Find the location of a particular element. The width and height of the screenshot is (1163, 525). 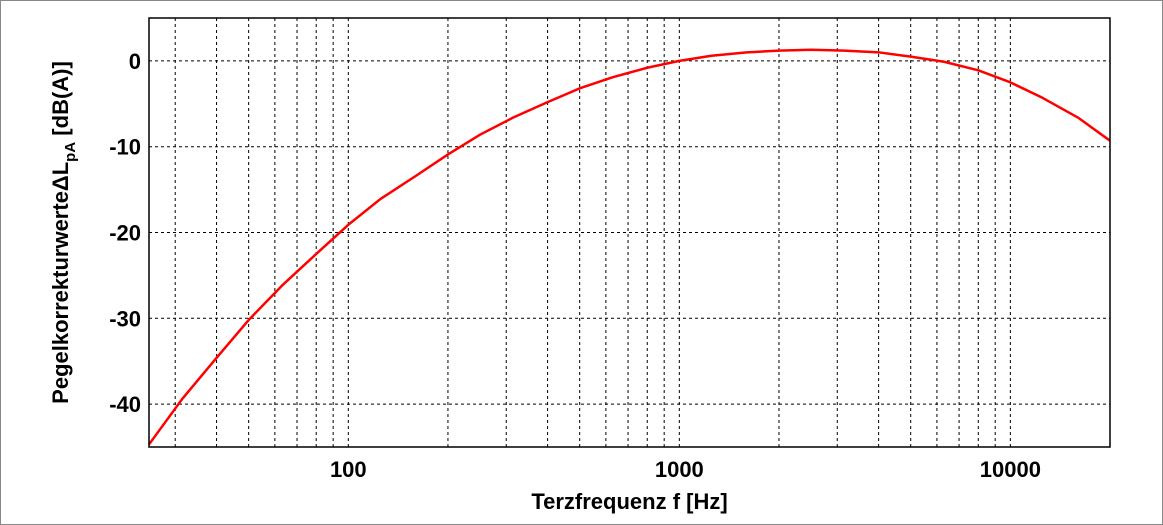

x-tick-label: 100 is located at coordinates (348, 469).